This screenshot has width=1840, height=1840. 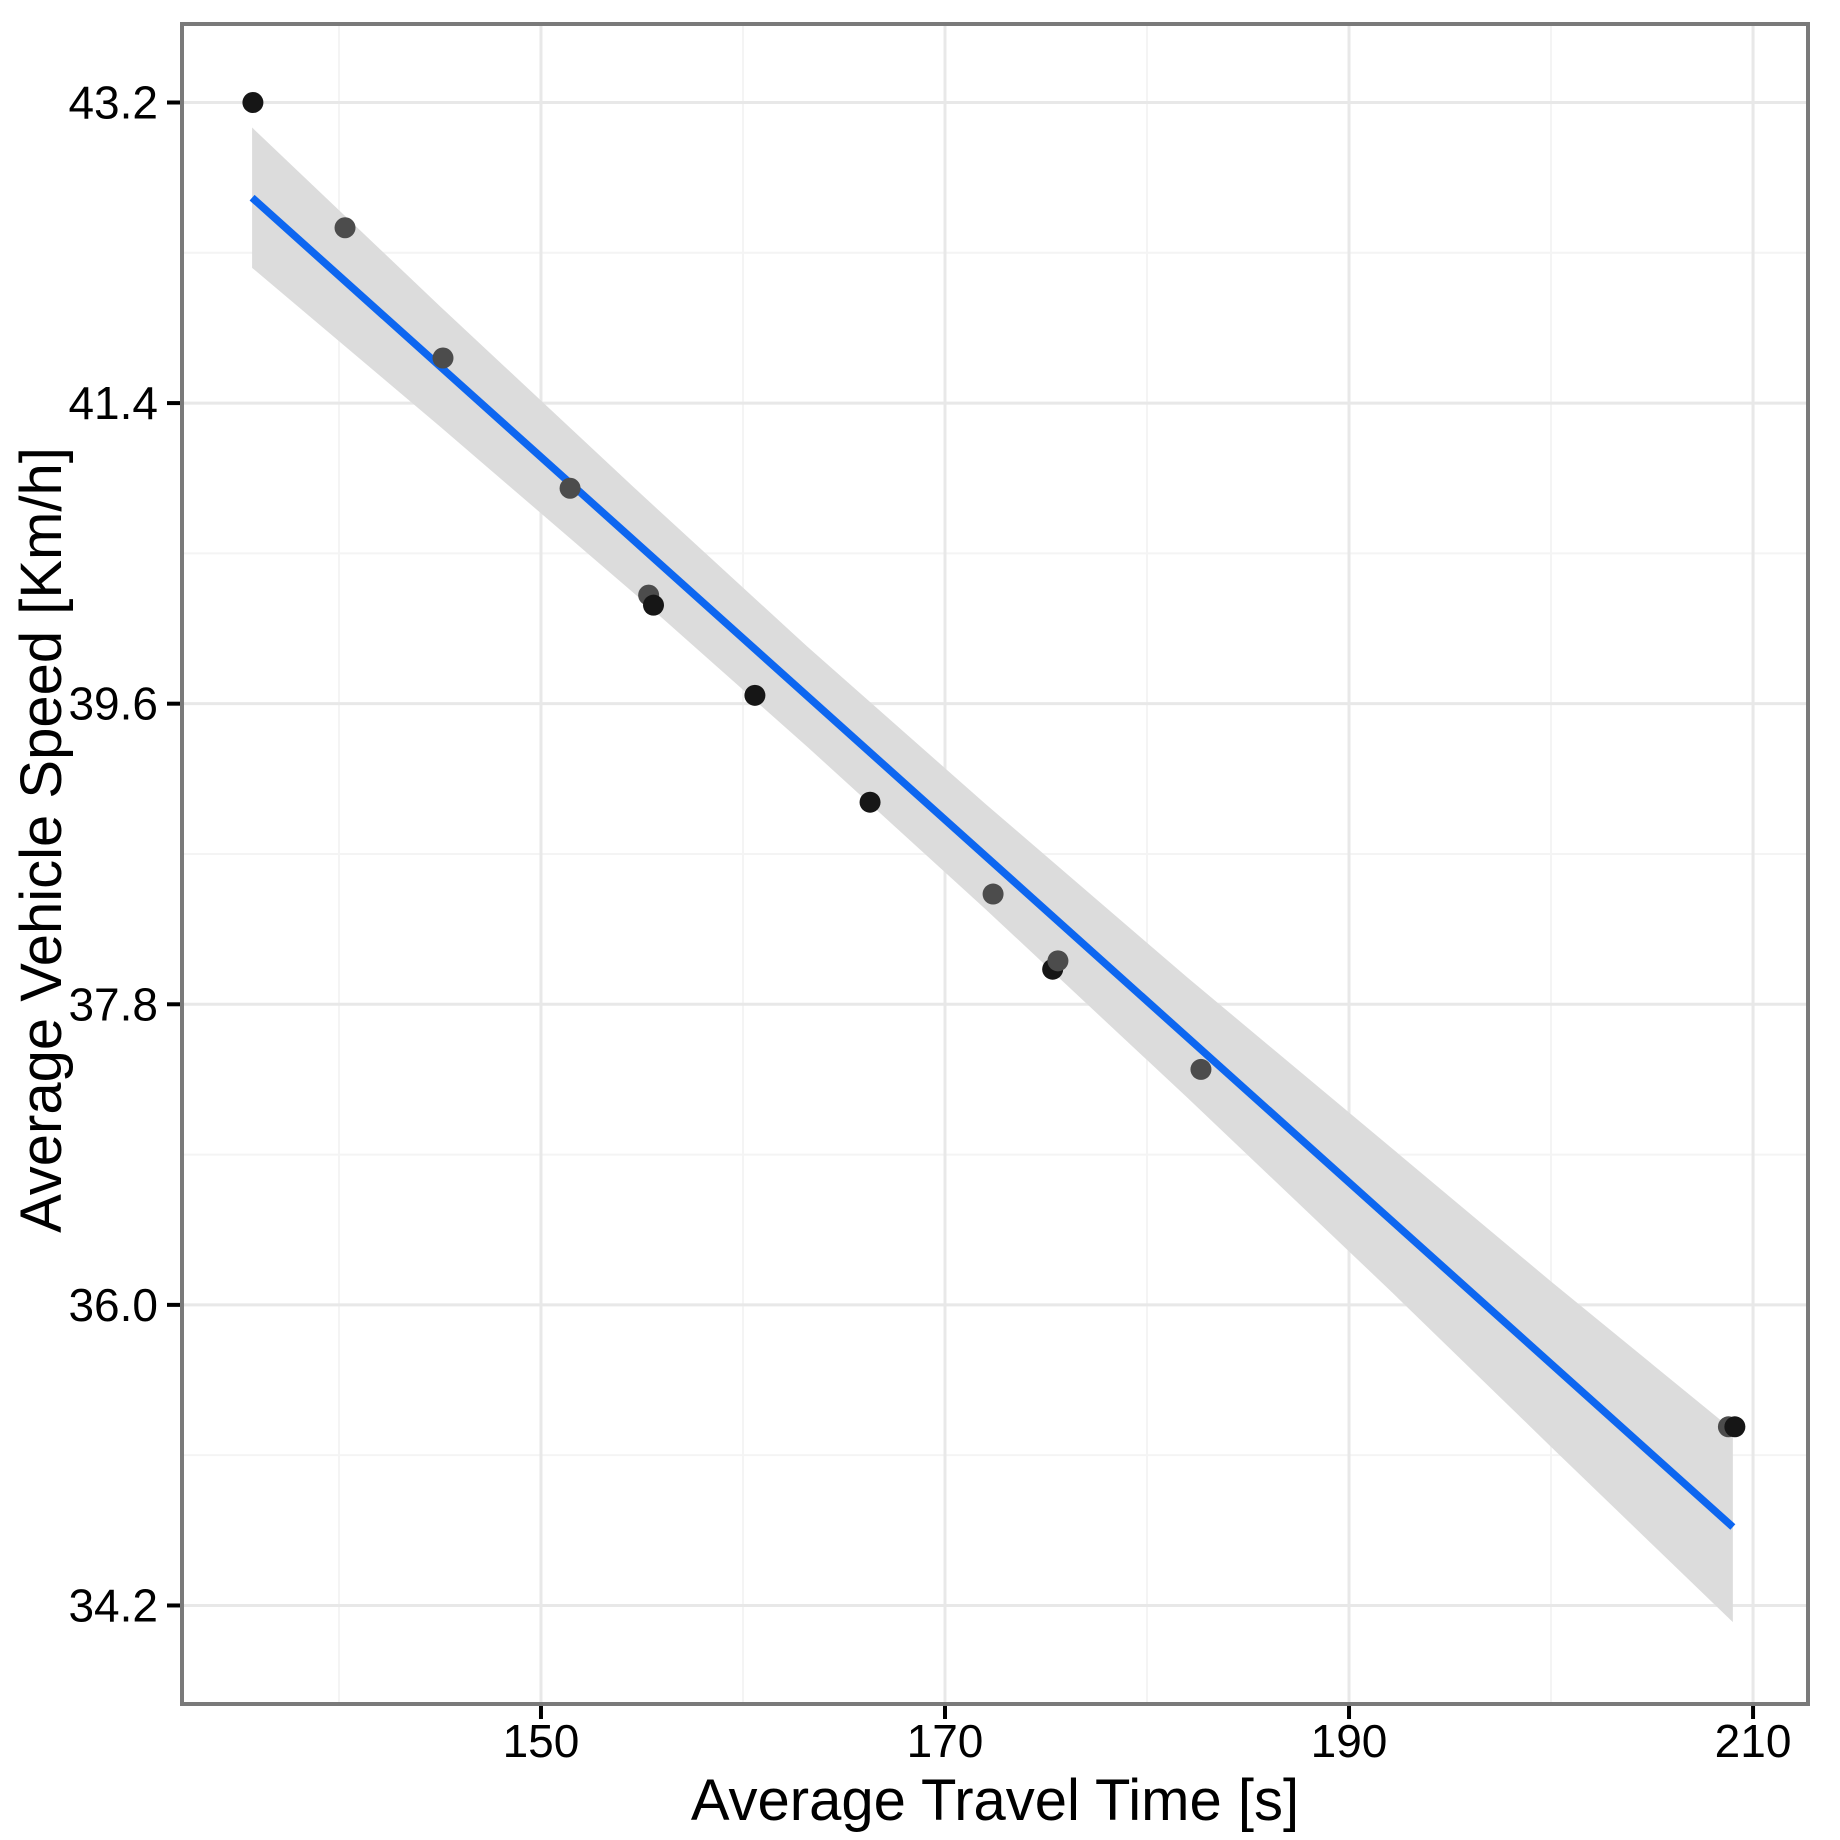 What do you see at coordinates (995, 1800) in the screenshot?
I see `x-axis-title: Average Travel Time [s]` at bounding box center [995, 1800].